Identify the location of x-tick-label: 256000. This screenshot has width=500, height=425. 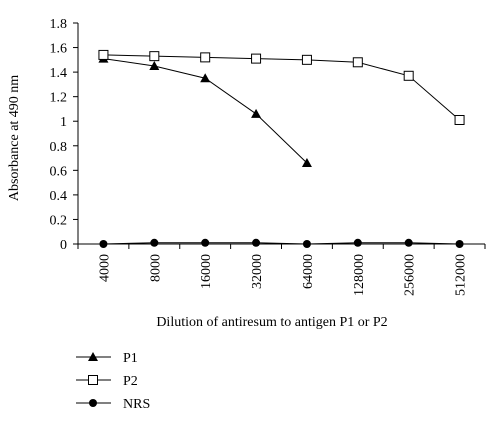
(410, 275).